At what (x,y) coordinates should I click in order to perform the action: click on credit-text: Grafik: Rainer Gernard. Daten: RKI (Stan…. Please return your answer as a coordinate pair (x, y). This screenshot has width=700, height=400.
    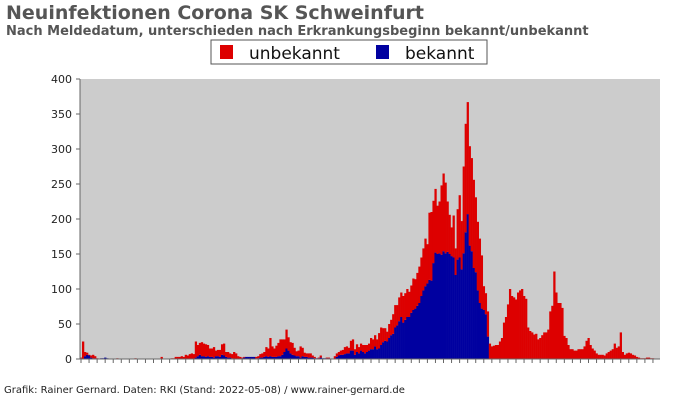
    Looking at the image, I should click on (204, 390).